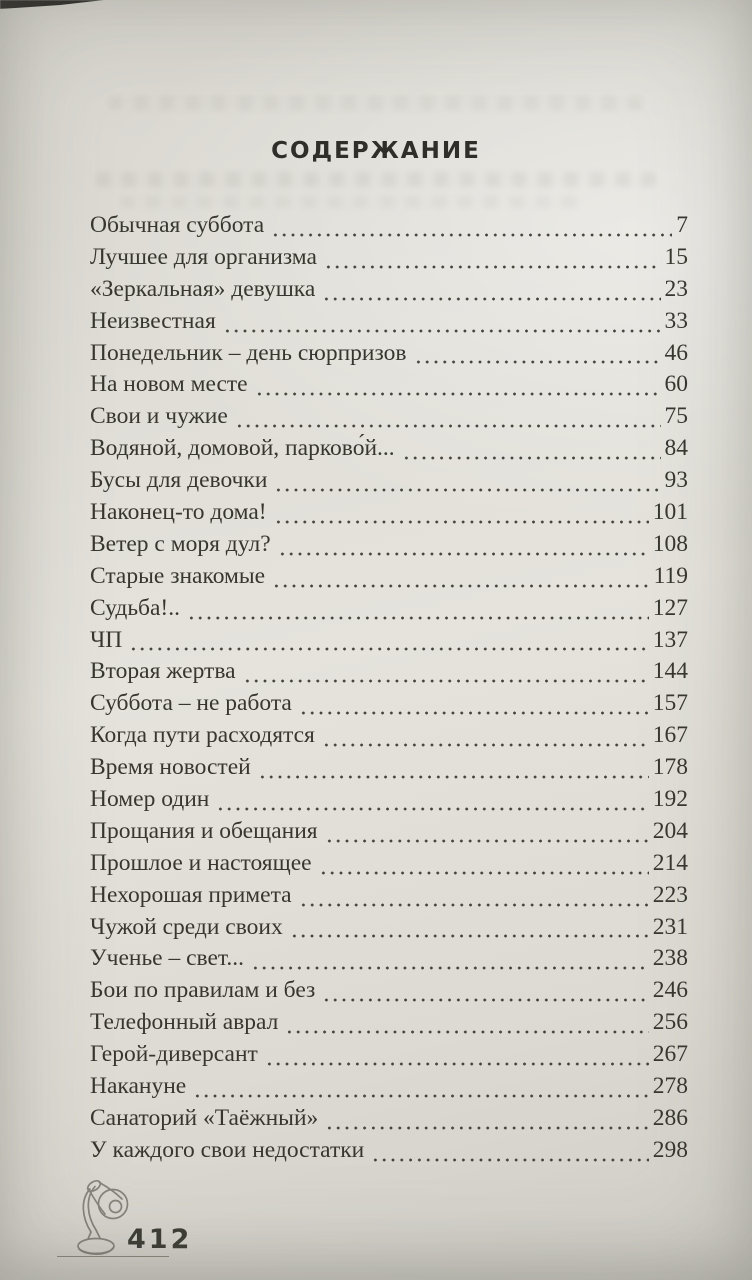  I want to click on toc-row: Нехорошая примета 223, so click(389, 898).